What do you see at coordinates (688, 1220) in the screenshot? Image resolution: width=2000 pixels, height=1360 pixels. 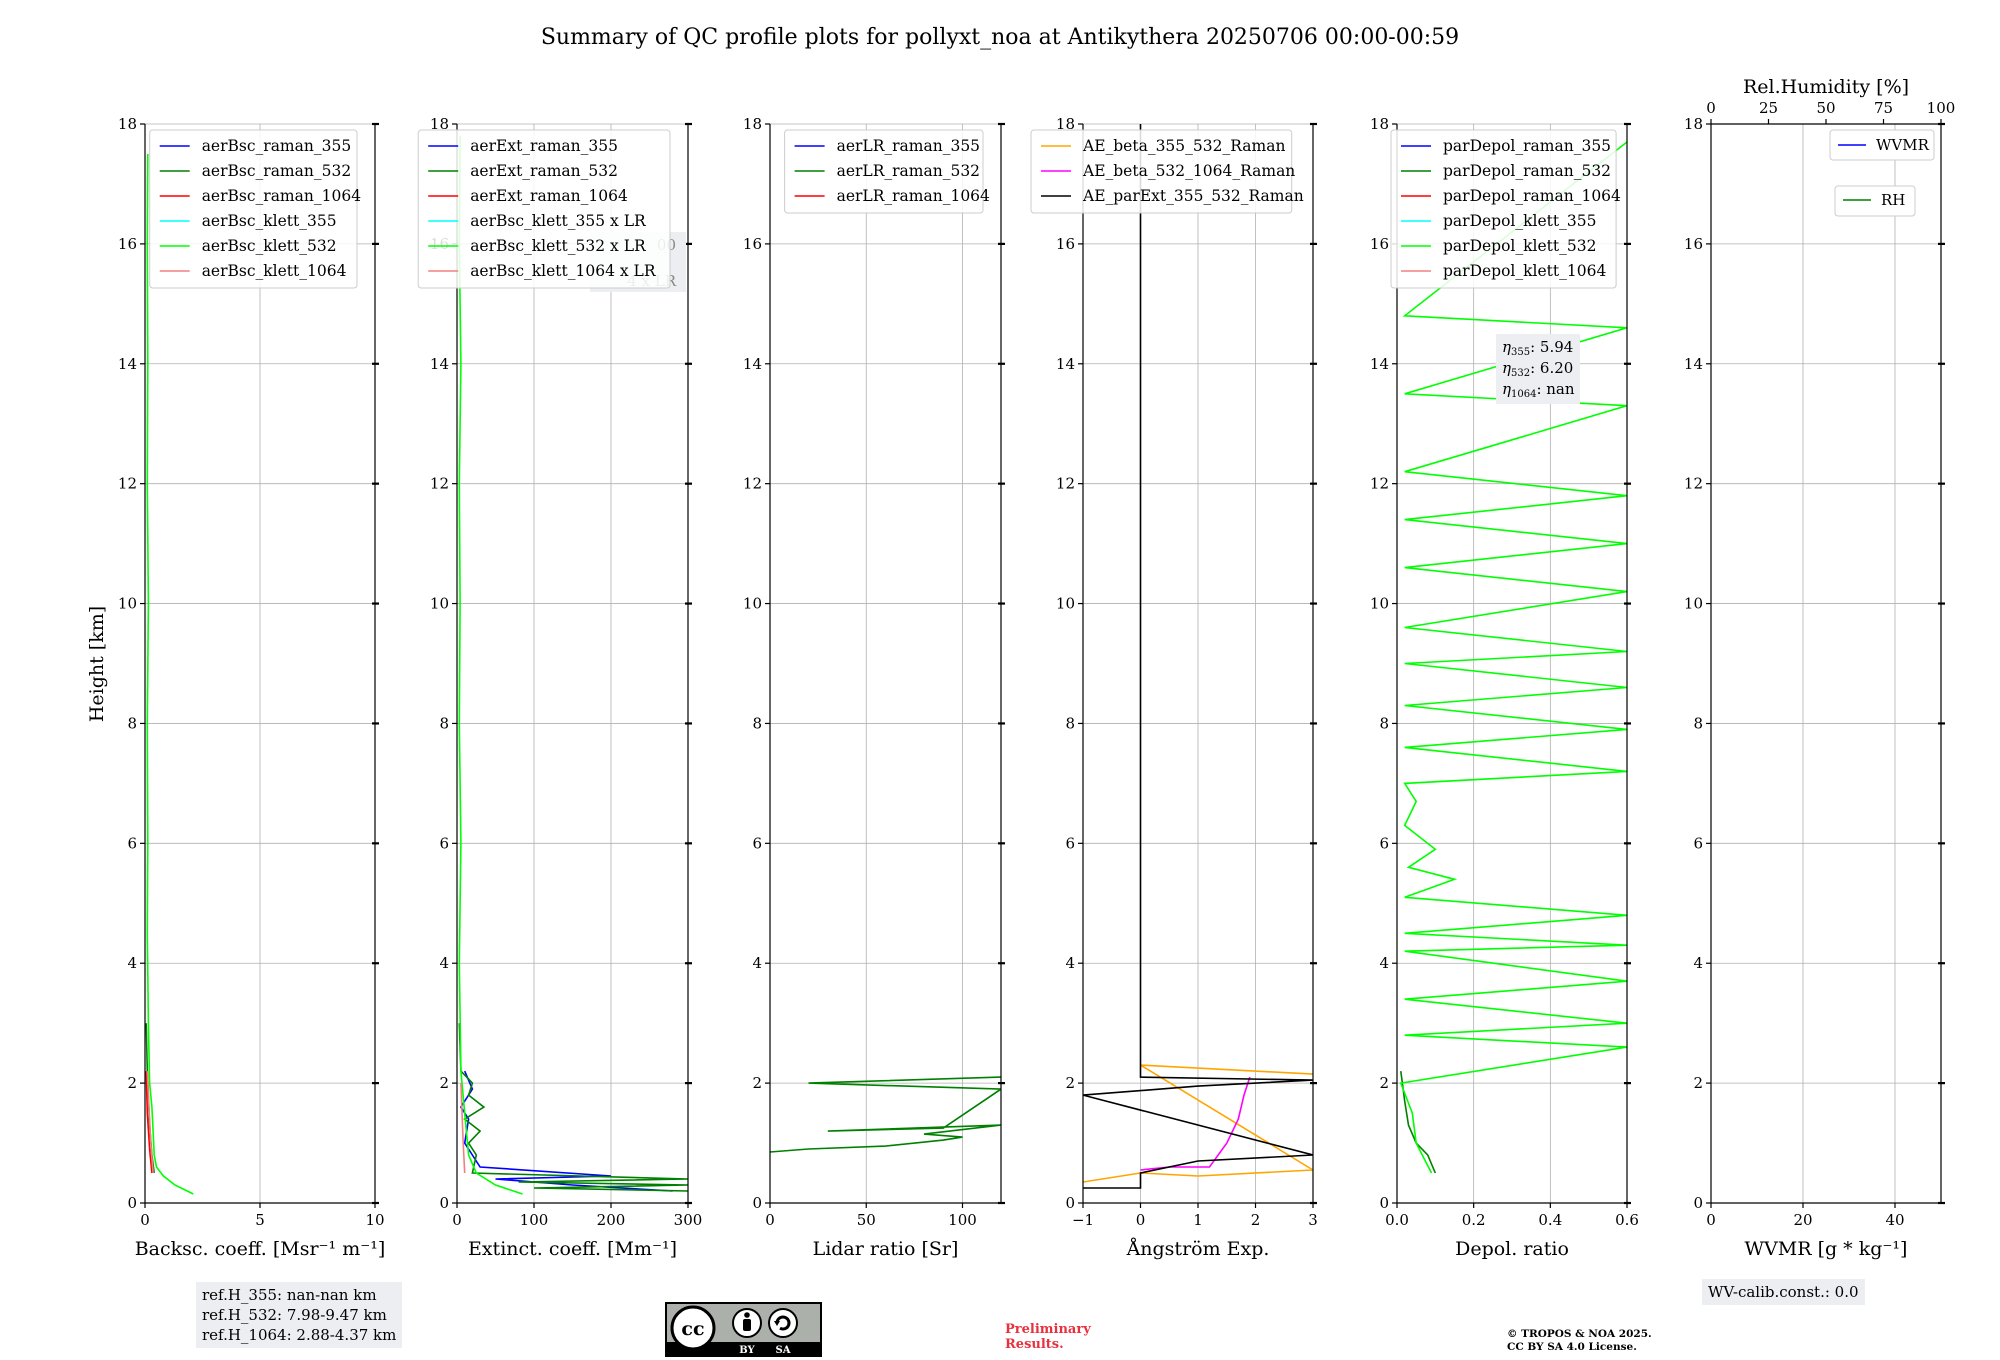 I see `x-tick-label: 300` at bounding box center [688, 1220].